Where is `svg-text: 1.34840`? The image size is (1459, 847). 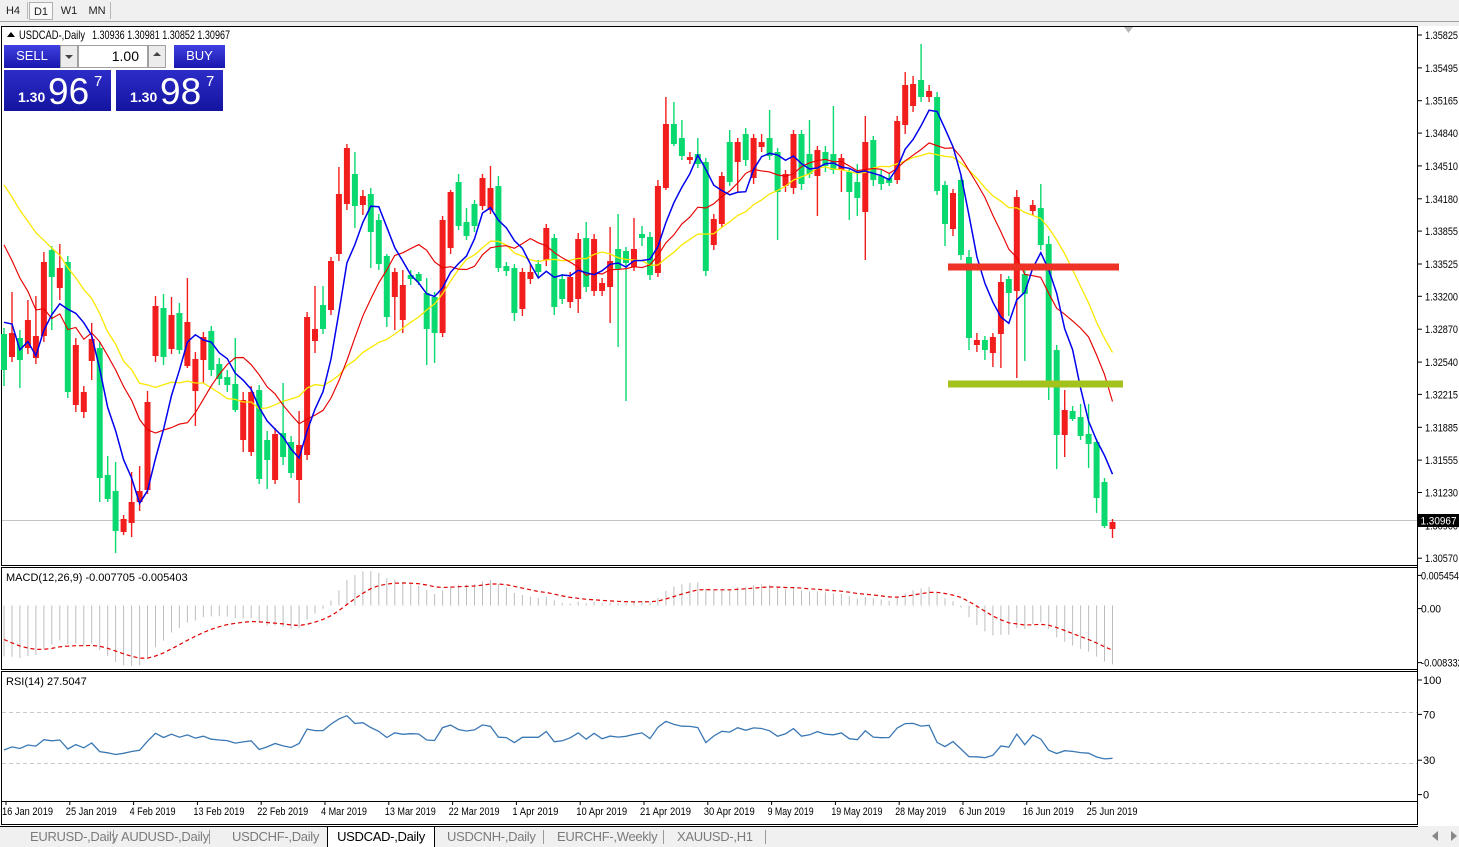
svg-text: 1.34840 is located at coordinates (1441, 134).